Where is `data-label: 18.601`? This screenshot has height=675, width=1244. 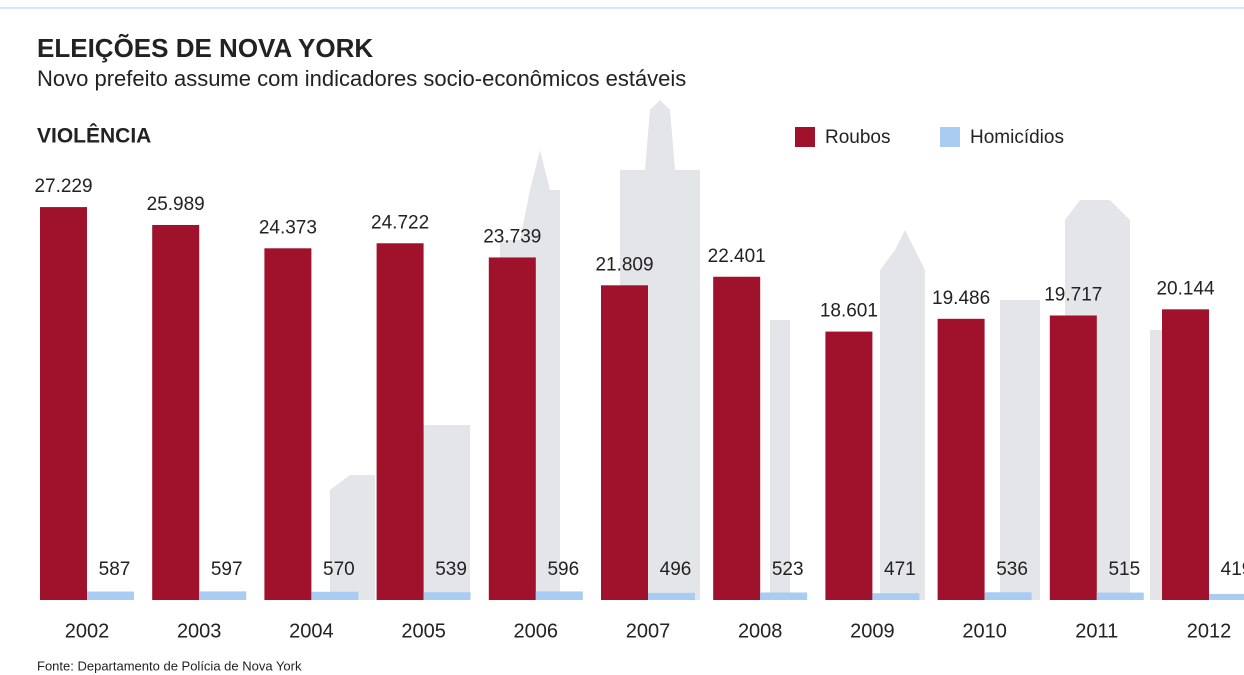 data-label: 18.601 is located at coordinates (849, 311).